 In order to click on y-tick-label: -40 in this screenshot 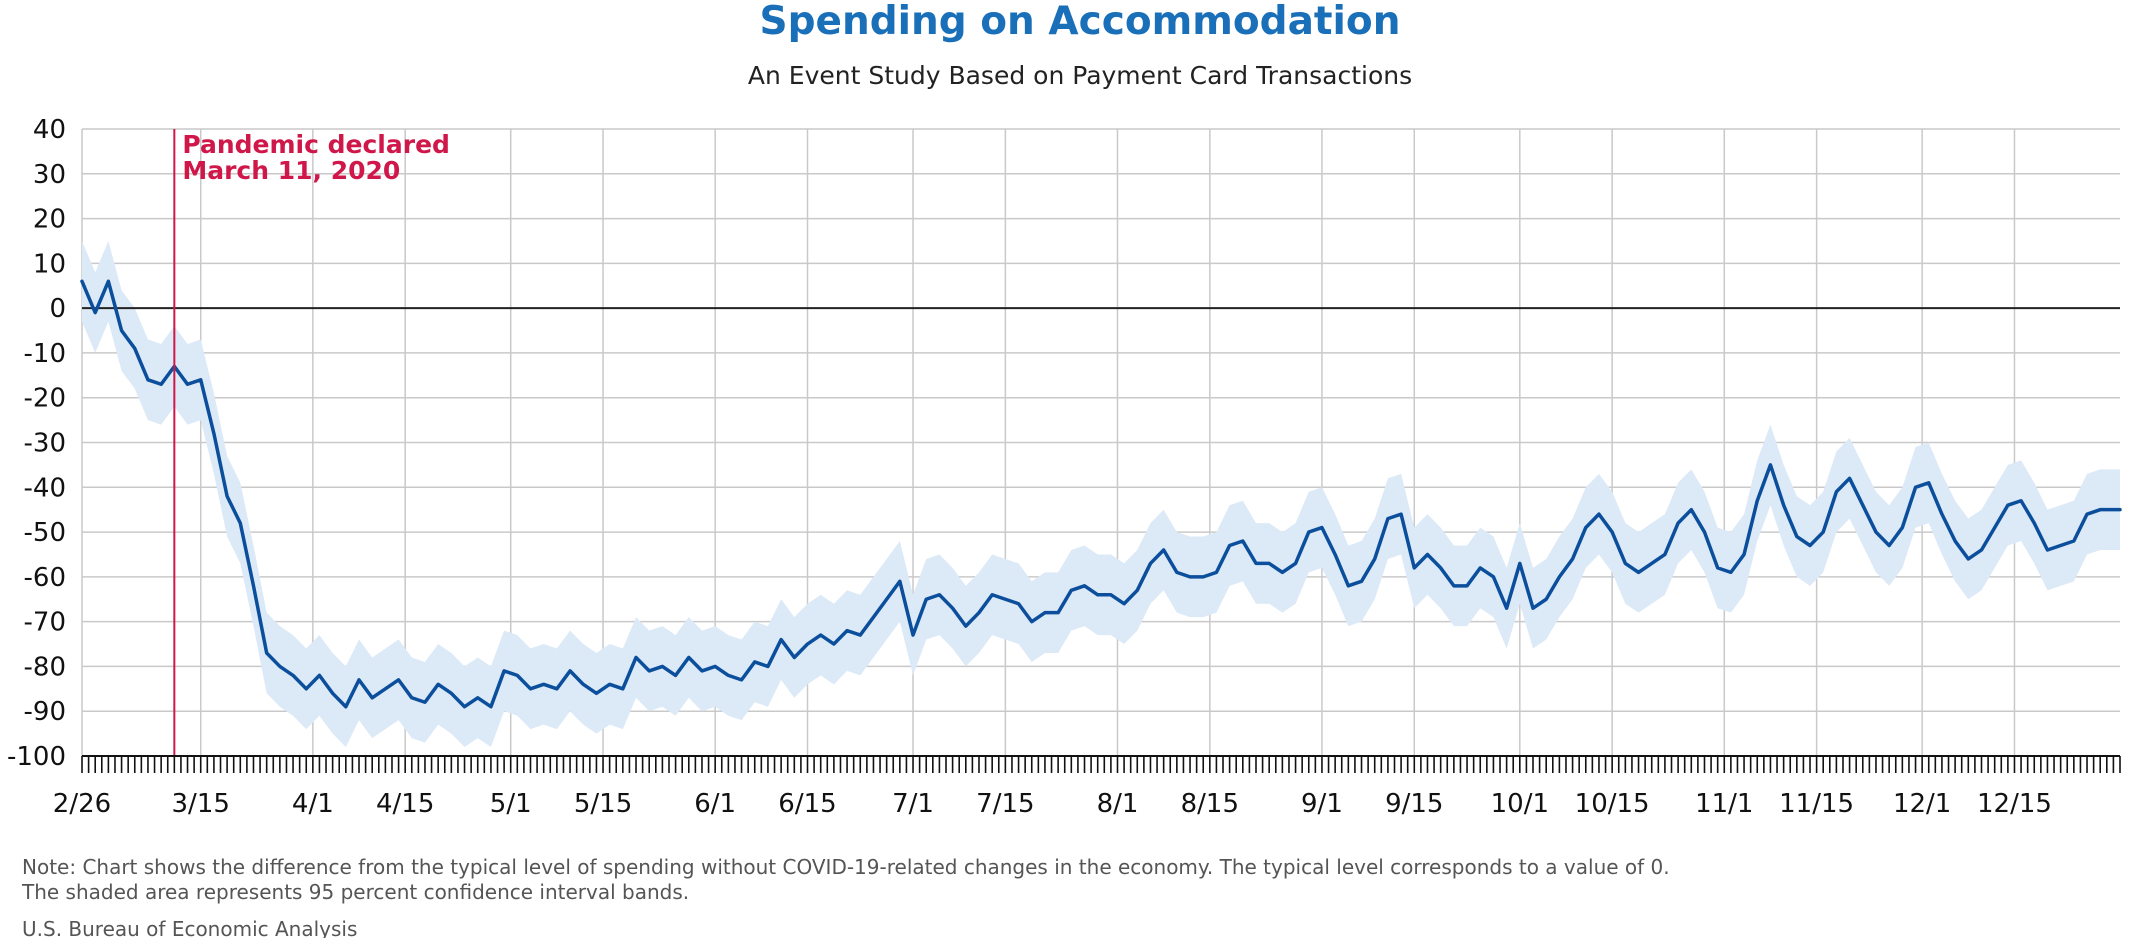, I will do `click(45, 488)`.